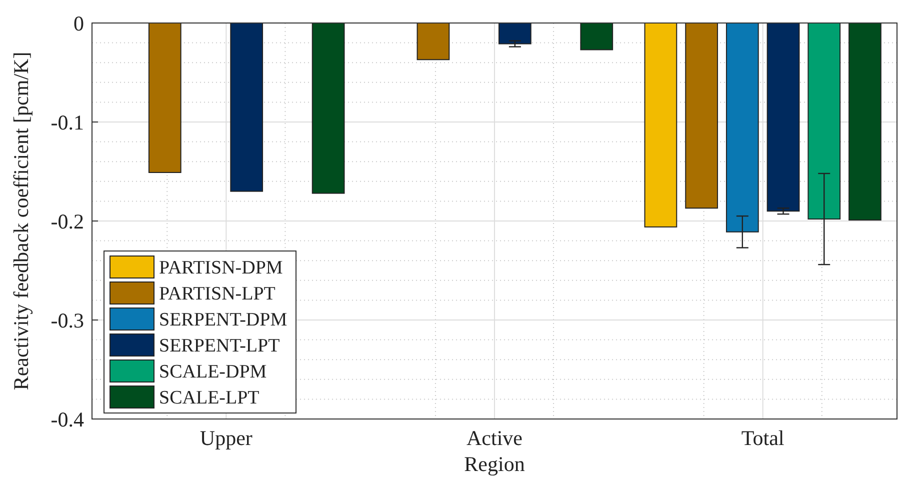  Describe the element at coordinates (79, 23) in the screenshot. I see `y-tick-label: 0` at that location.